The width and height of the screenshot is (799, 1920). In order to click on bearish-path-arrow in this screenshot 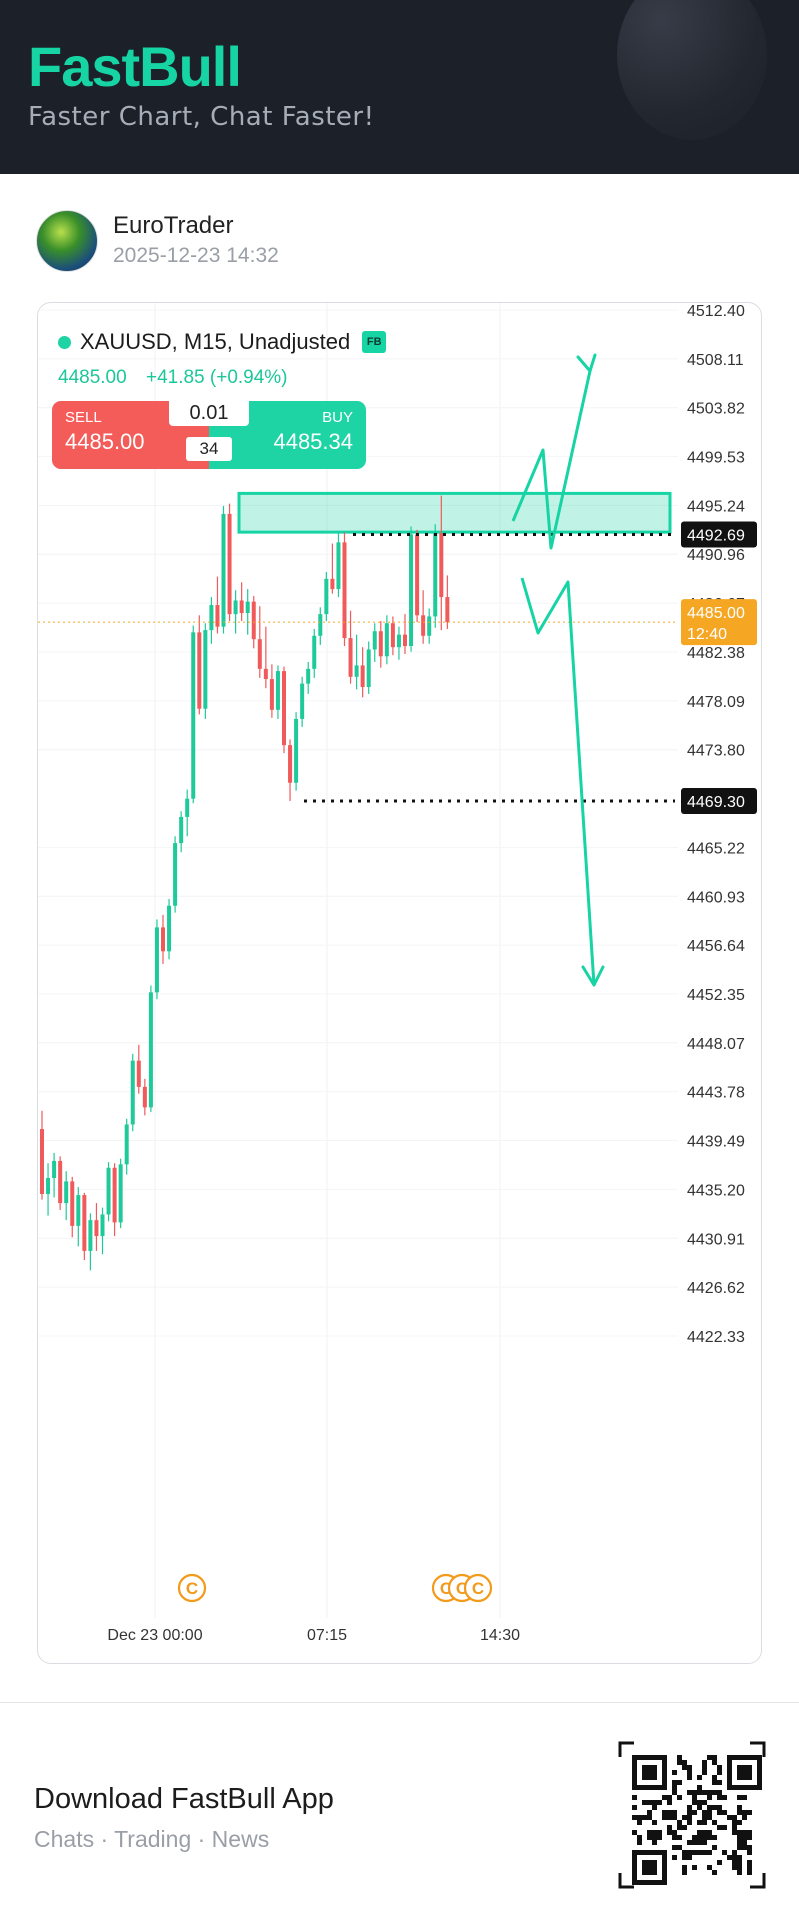, I will do `click(558, 781)`.